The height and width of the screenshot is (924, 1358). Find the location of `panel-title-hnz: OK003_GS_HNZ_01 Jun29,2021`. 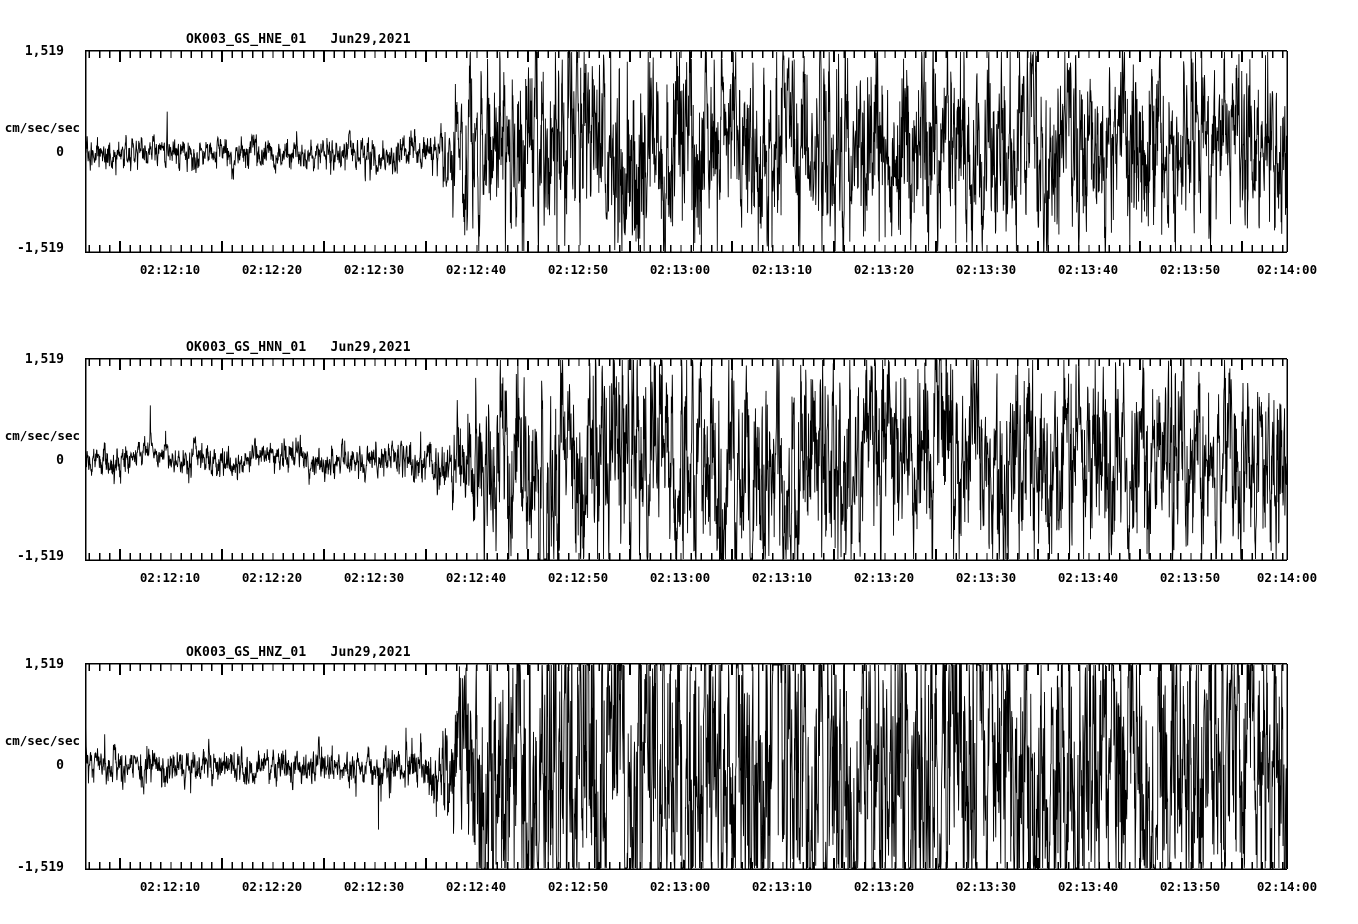

panel-title-hnz: OK003_GS_HNZ_01 Jun29,2021 is located at coordinates (298, 652).